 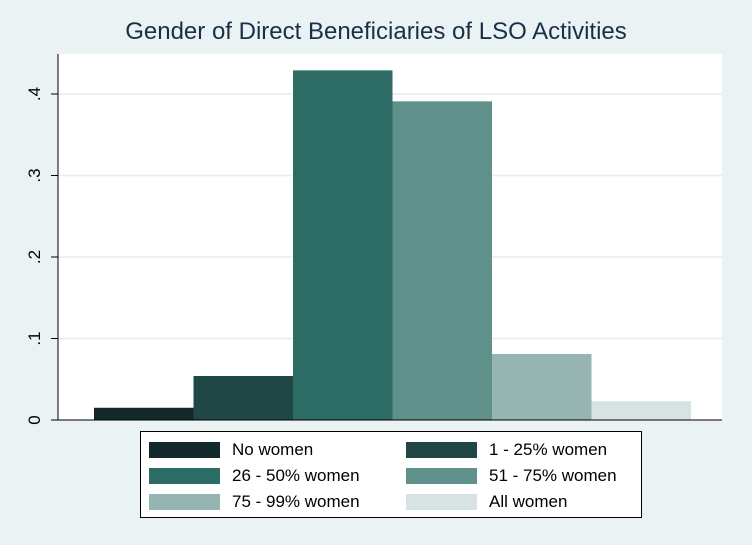 What do you see at coordinates (548, 449) in the screenshot?
I see `legend-label: 1 - 25% women` at bounding box center [548, 449].